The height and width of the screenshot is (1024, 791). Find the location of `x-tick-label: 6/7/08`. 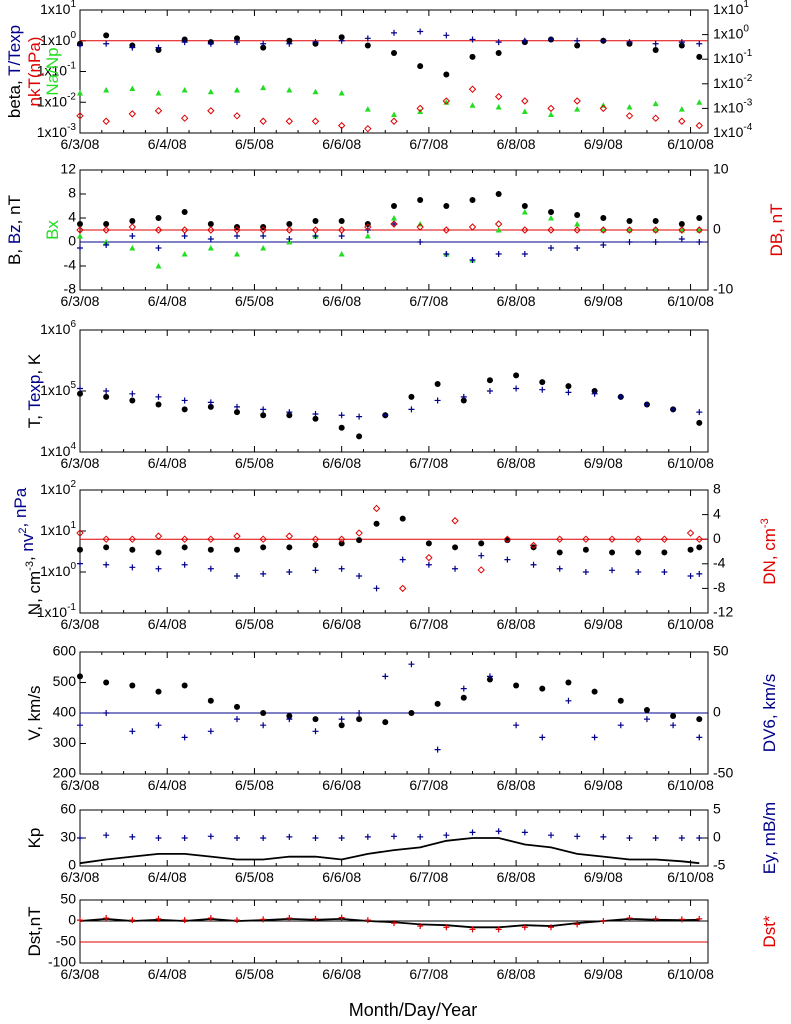

x-tick-label: 6/7/08 is located at coordinates (428, 785).